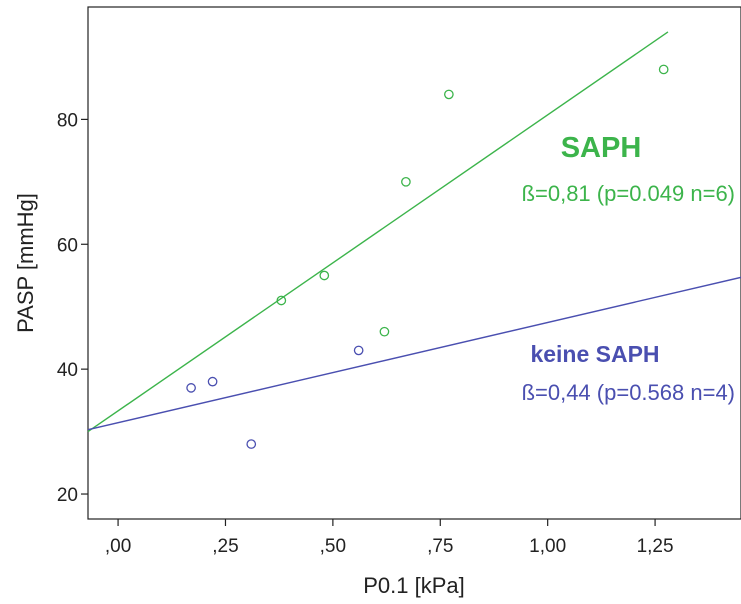  Describe the element at coordinates (225, 546) in the screenshot. I see `x-tick-label: ,25` at that location.